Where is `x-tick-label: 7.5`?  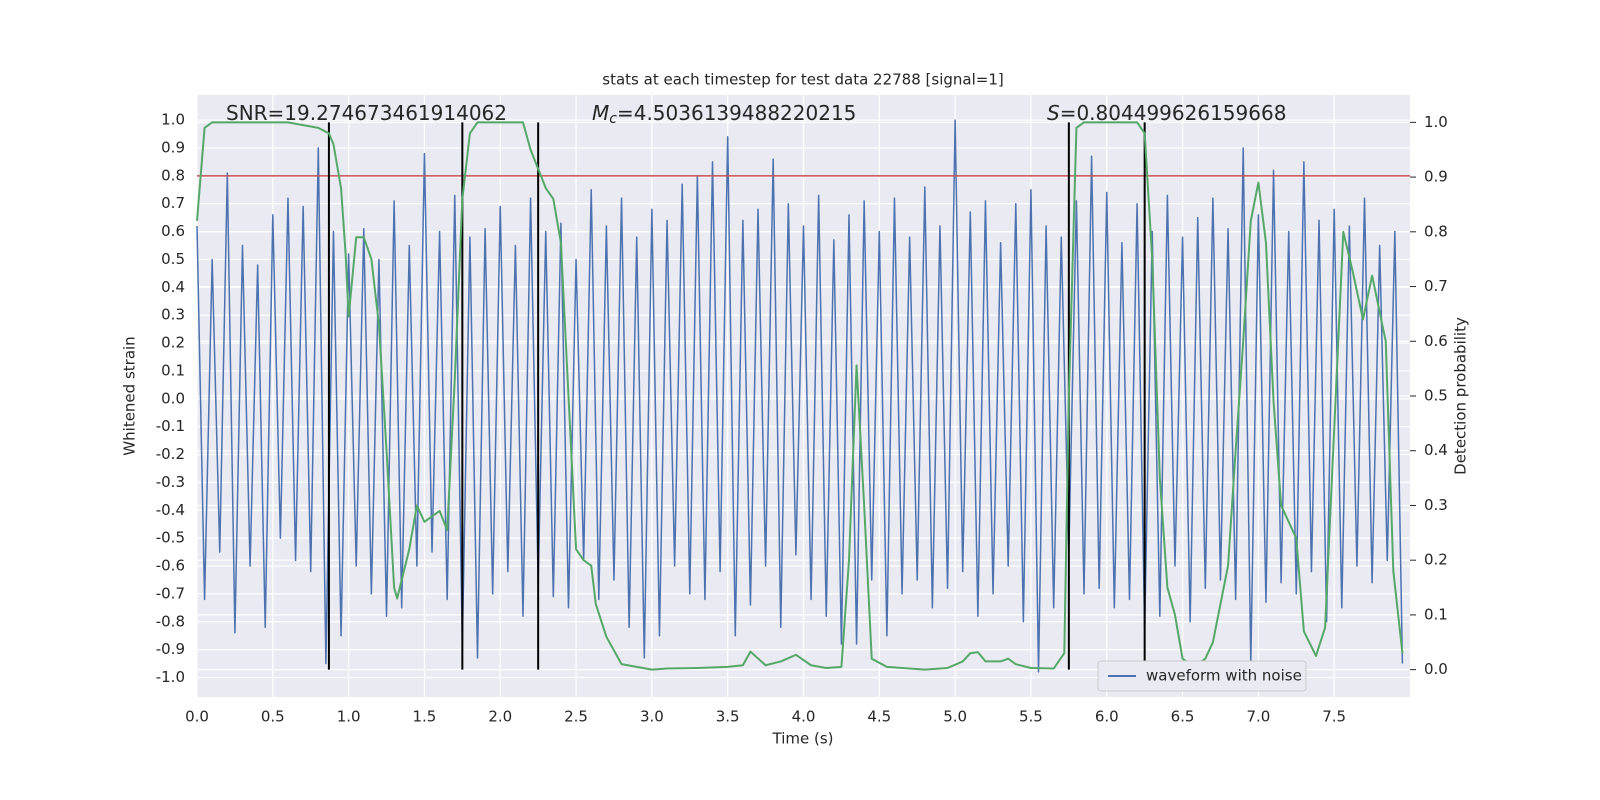 x-tick-label: 7.5 is located at coordinates (1334, 717).